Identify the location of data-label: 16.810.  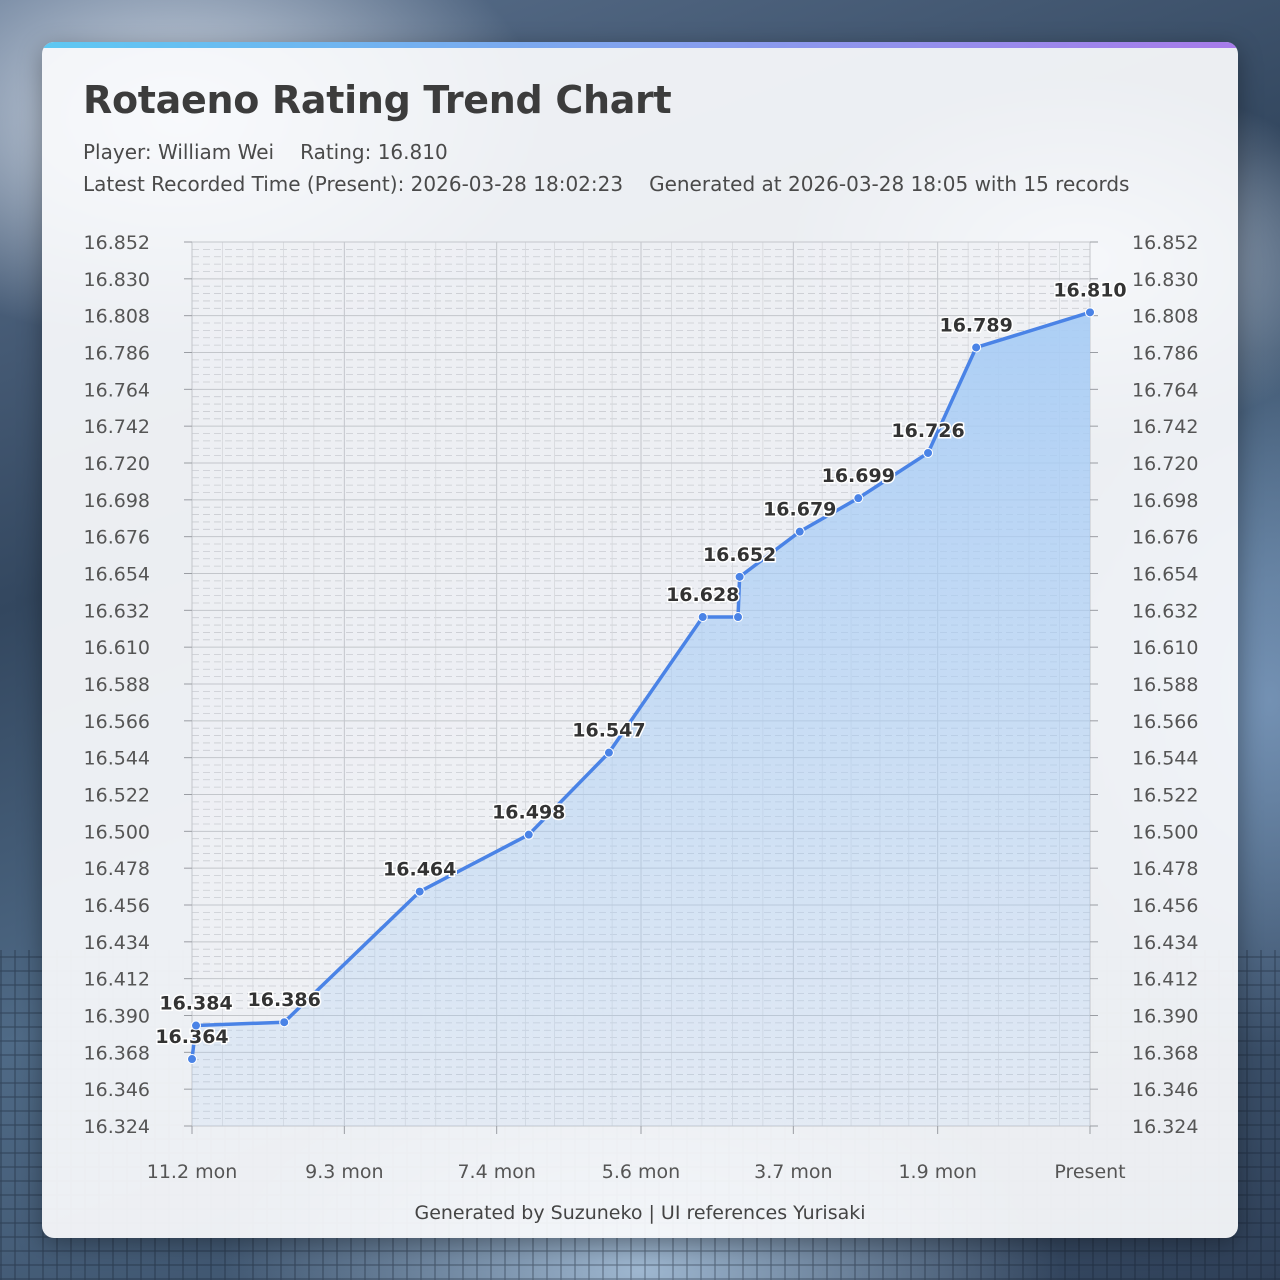
(1089, 290).